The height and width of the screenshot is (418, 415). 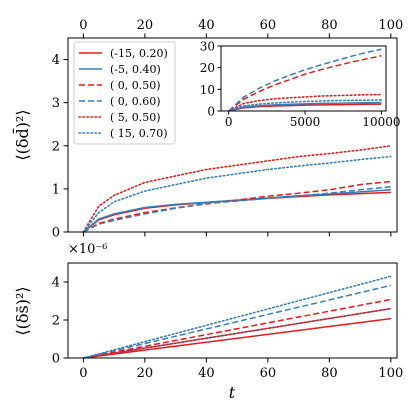 What do you see at coordinates (329, 373) in the screenshot?
I see `bottom-xtick-label-4: 80` at bounding box center [329, 373].